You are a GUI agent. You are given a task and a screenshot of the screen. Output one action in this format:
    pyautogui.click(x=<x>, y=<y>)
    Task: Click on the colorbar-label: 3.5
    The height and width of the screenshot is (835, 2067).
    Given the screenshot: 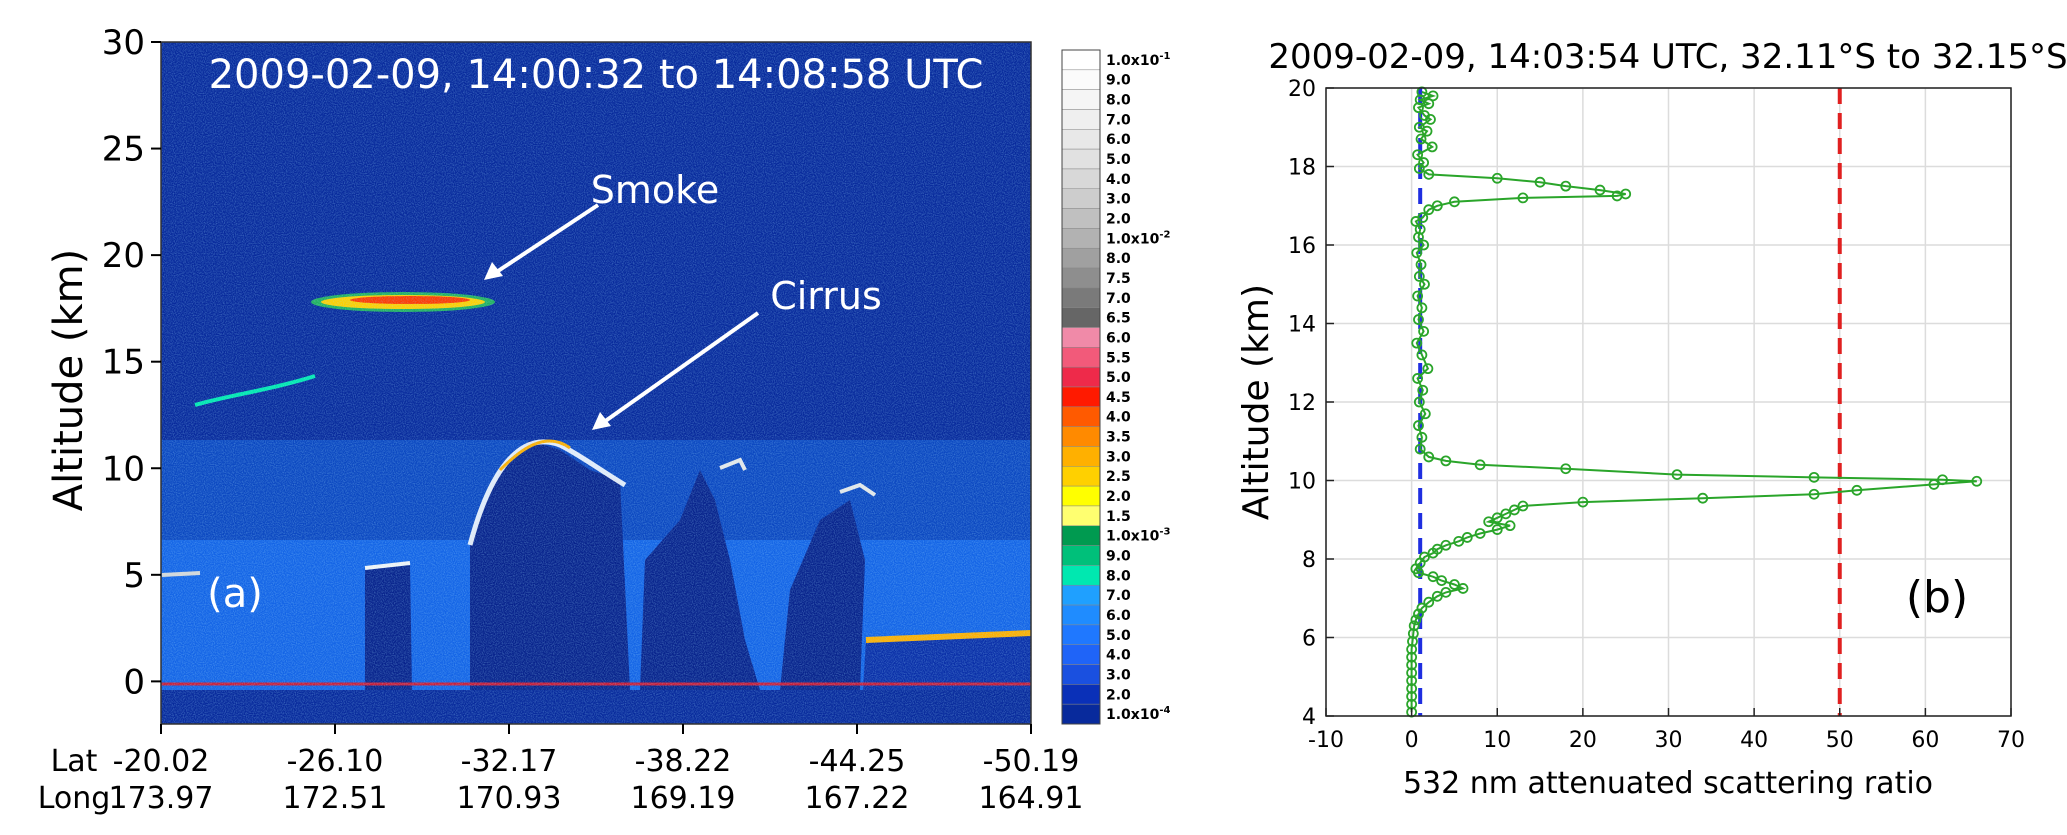 What is the action you would take?
    pyautogui.click(x=1118, y=438)
    